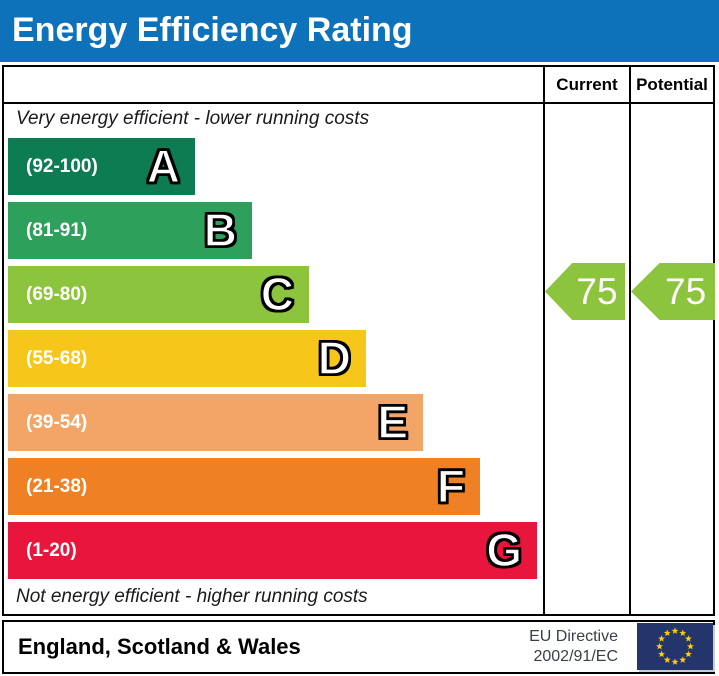 This screenshot has height=676, width=719. Describe the element at coordinates (573, 636) in the screenshot. I see `eu-directive-line1: EU Directive` at that location.